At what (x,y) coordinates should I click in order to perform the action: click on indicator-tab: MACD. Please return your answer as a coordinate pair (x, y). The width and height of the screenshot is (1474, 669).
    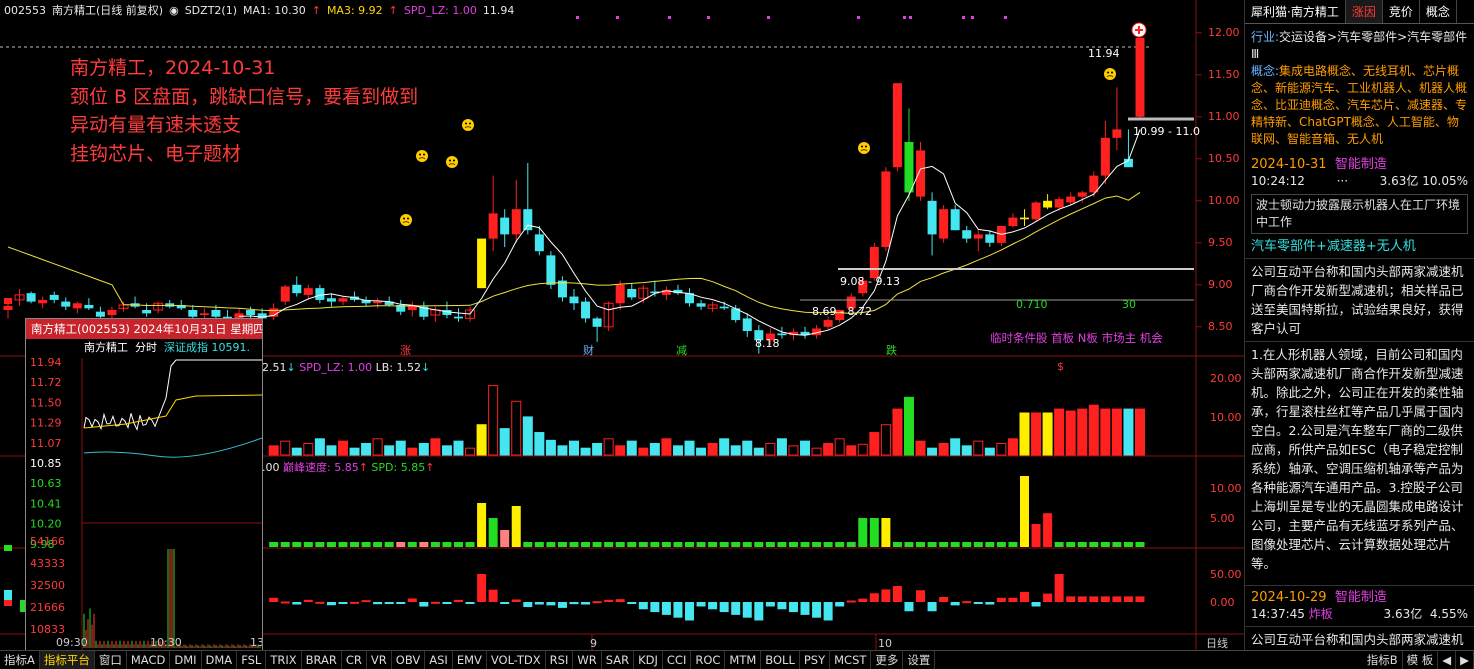
    Looking at the image, I should click on (149, 660).